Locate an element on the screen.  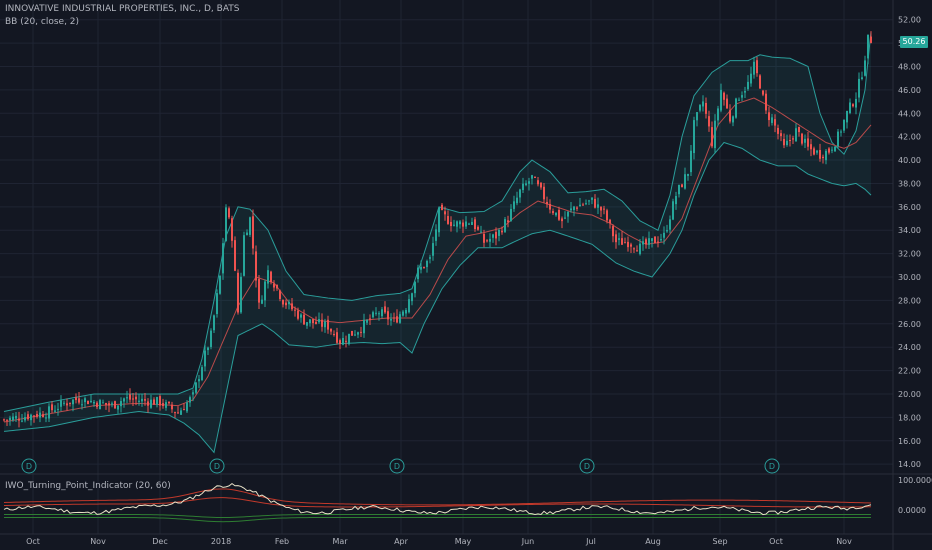
dividend-marker is located at coordinates (587, 466).